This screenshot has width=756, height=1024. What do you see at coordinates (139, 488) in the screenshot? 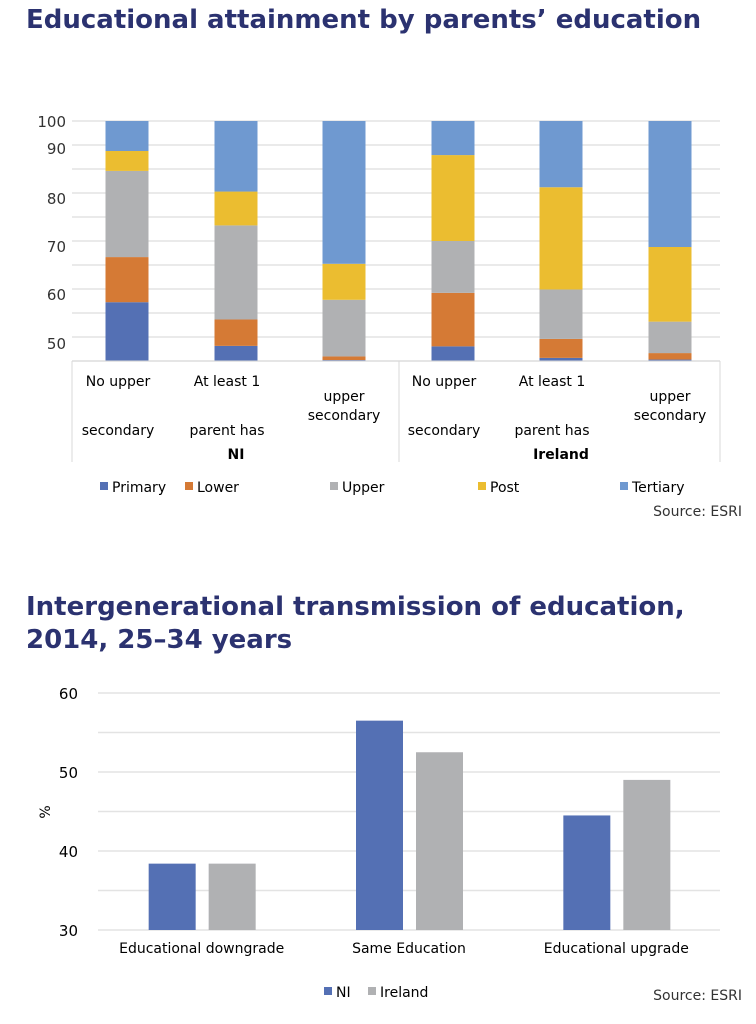
I see `legend-label: Primary` at bounding box center [139, 488].